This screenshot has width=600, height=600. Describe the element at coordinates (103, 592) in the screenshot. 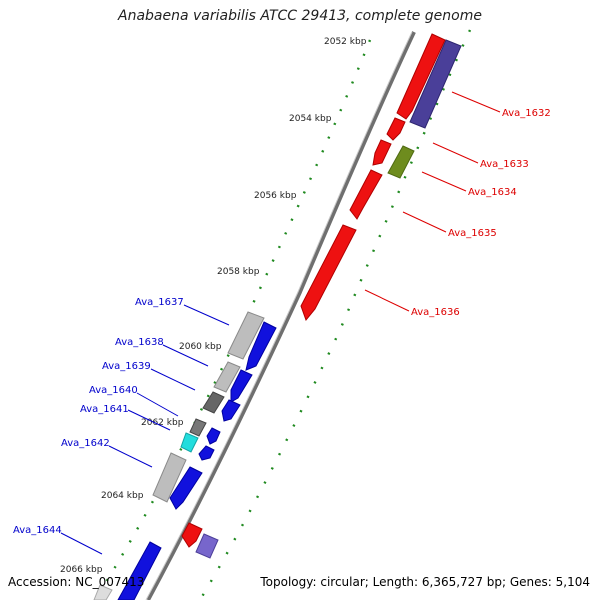

I see `gene-bottom-gray` at that location.